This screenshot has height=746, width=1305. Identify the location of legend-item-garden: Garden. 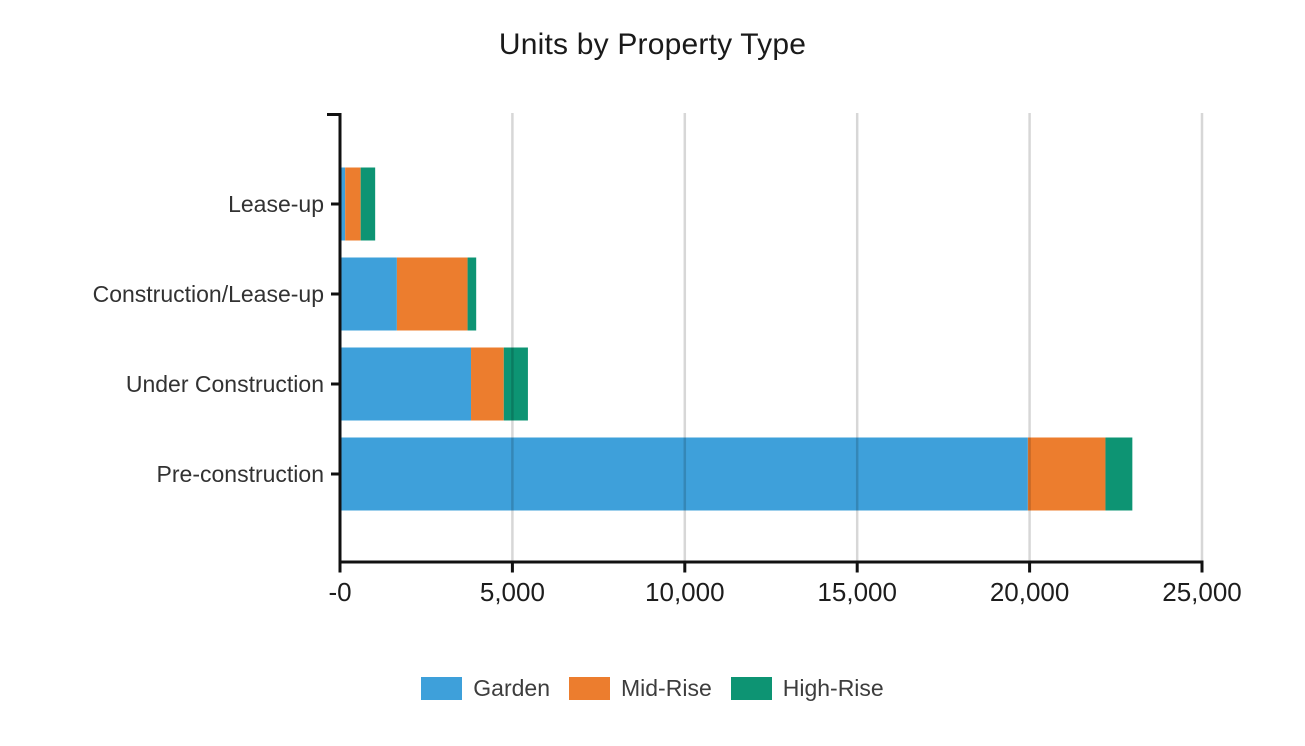
(485, 688).